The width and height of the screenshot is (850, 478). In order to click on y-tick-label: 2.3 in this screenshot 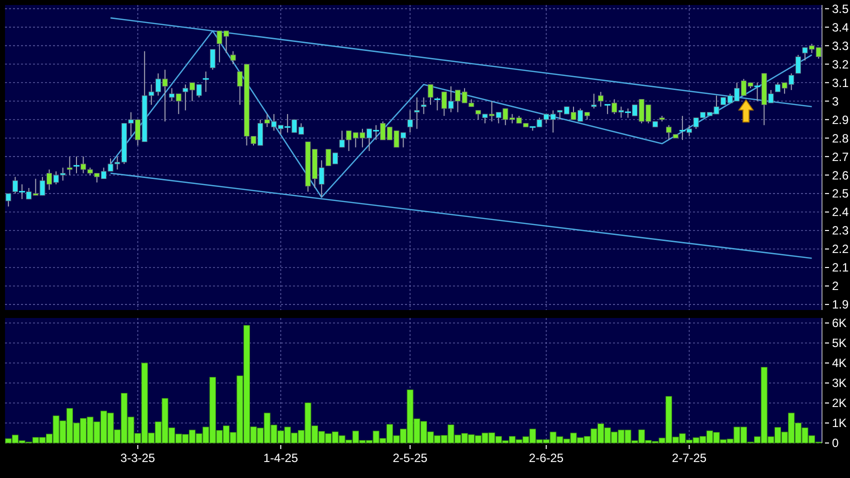, I will do `click(841, 231)`.